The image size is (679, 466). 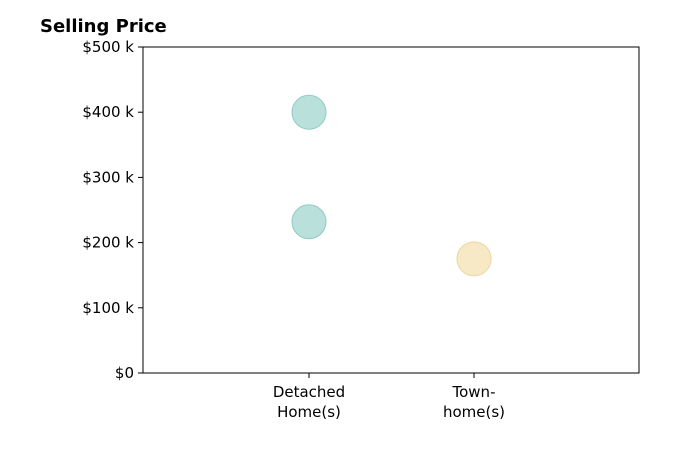 What do you see at coordinates (474, 402) in the screenshot?
I see `x-tick-label: Town-home(s)` at bounding box center [474, 402].